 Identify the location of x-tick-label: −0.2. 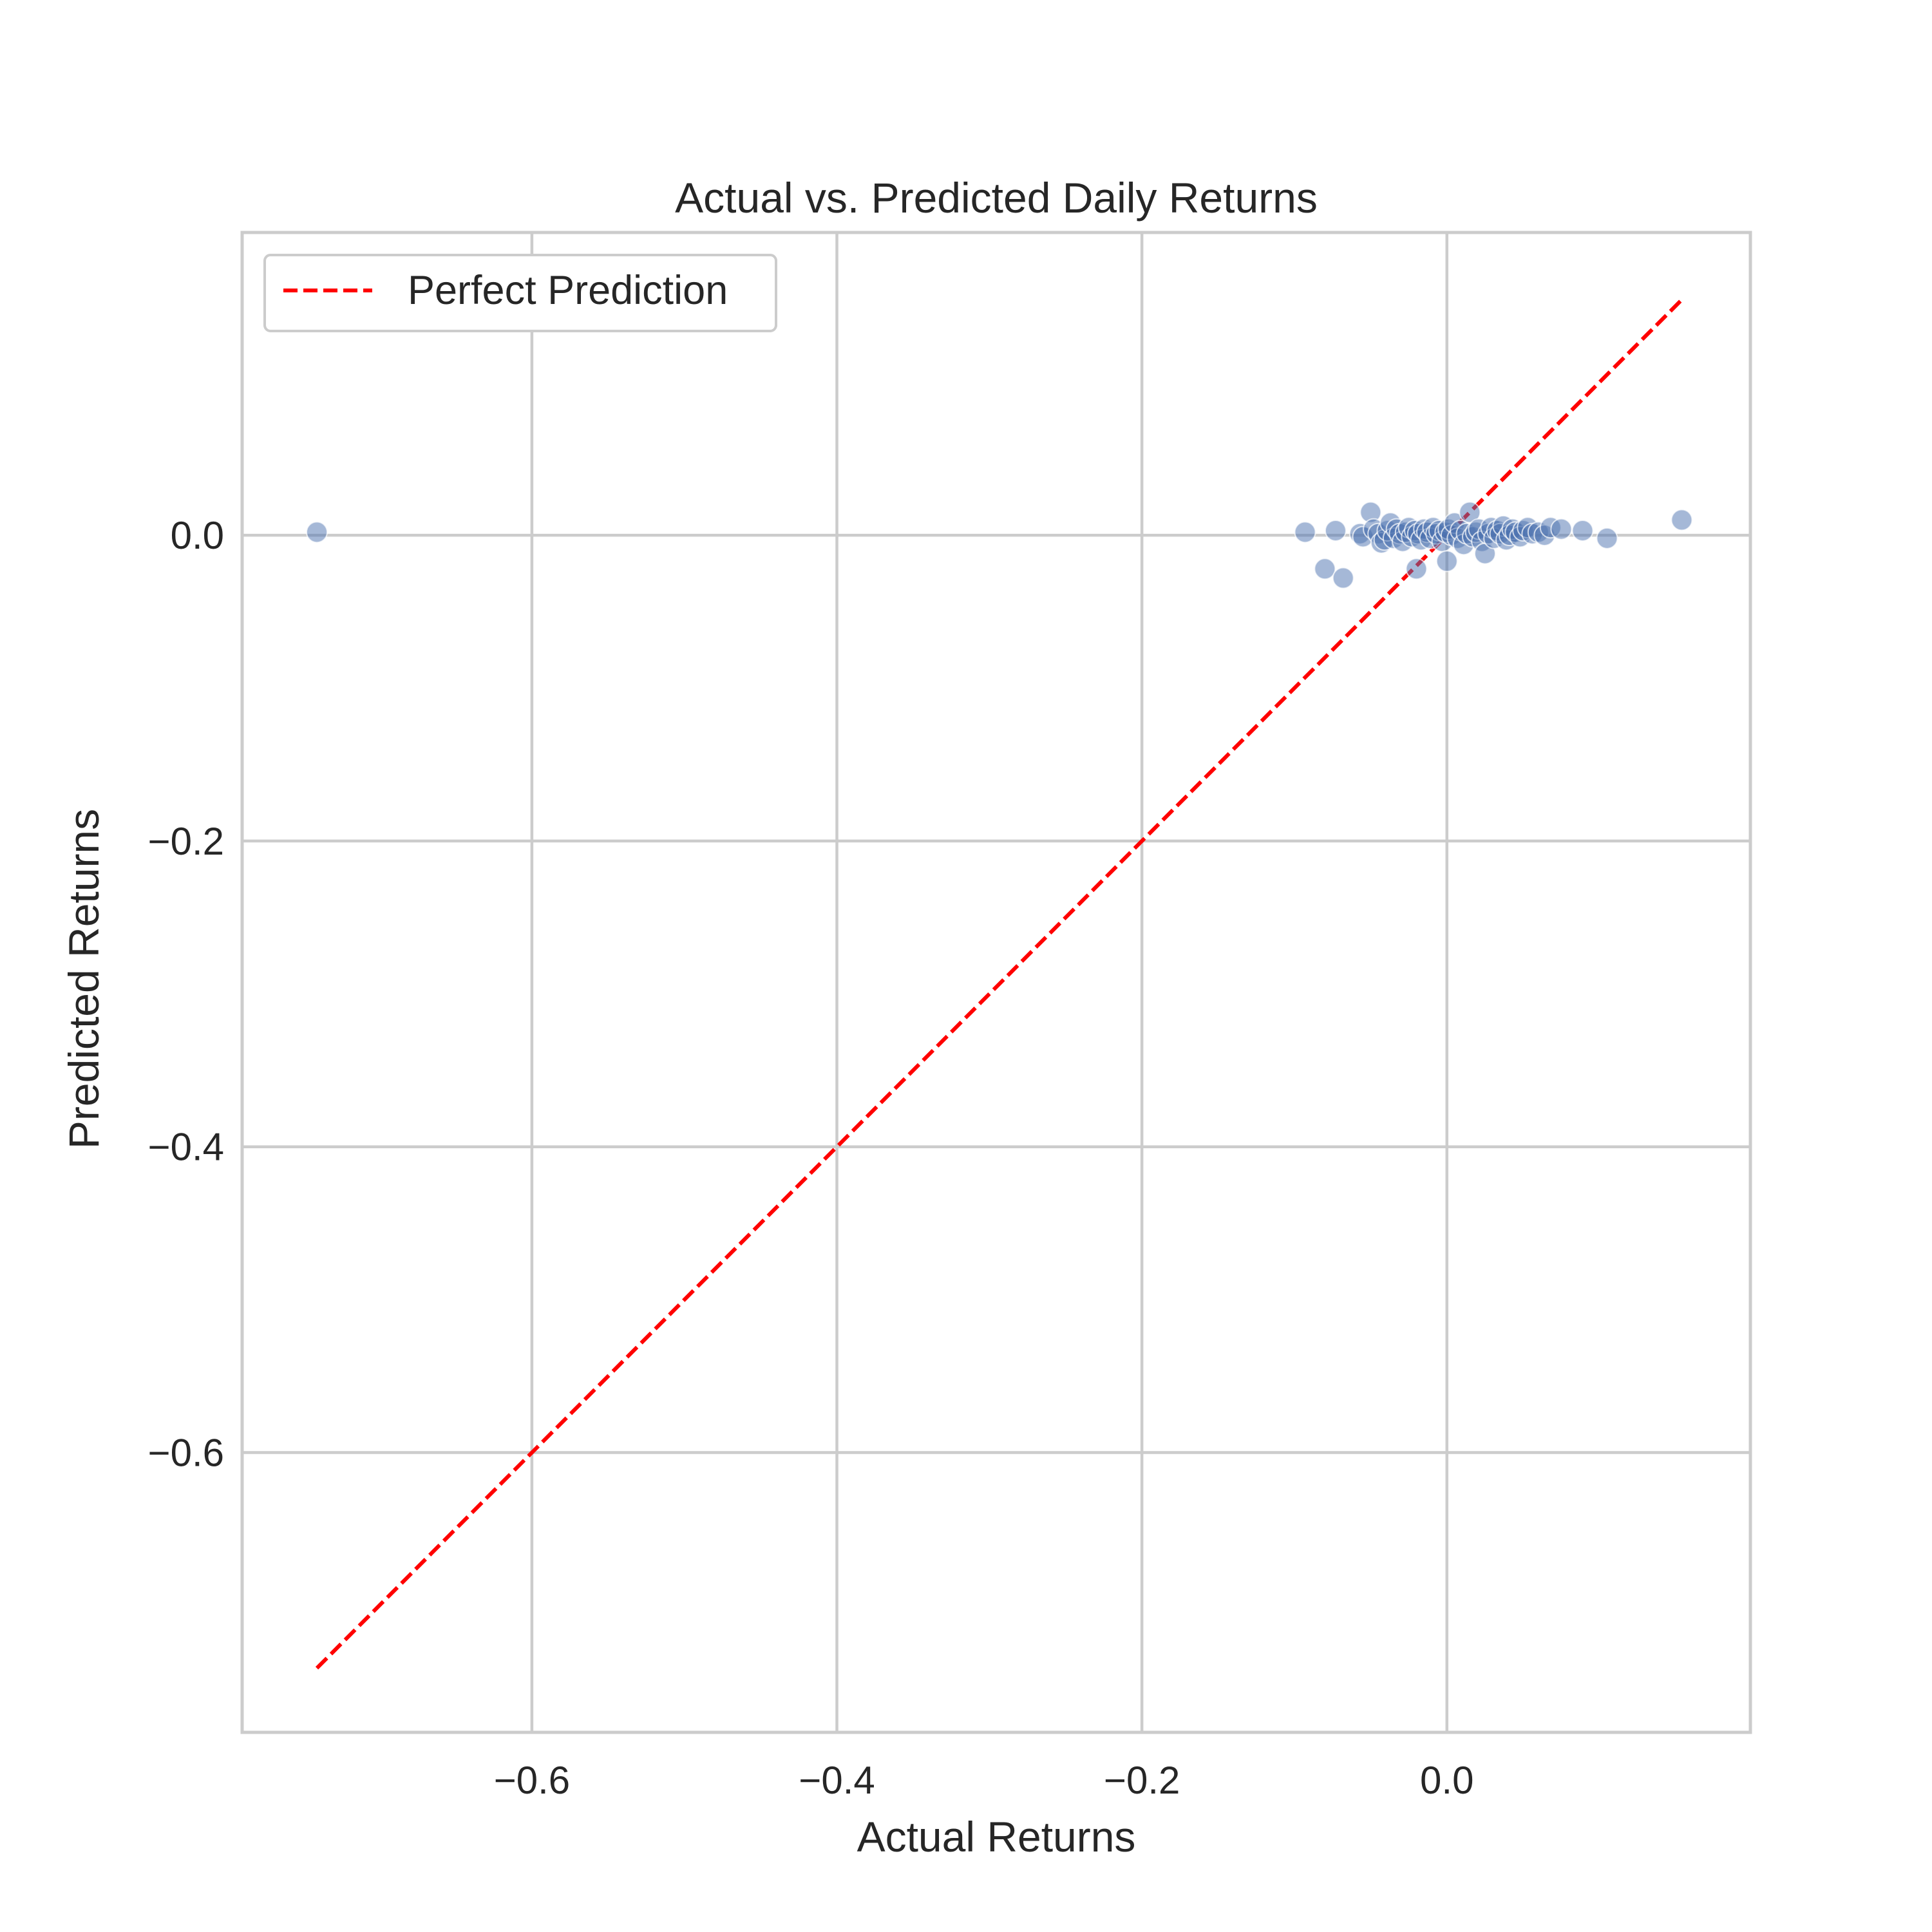
(1142, 1781).